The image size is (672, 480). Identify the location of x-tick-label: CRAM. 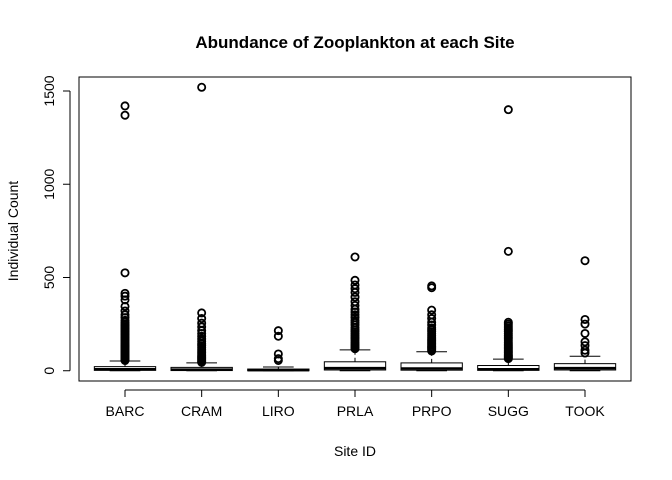
(201, 411).